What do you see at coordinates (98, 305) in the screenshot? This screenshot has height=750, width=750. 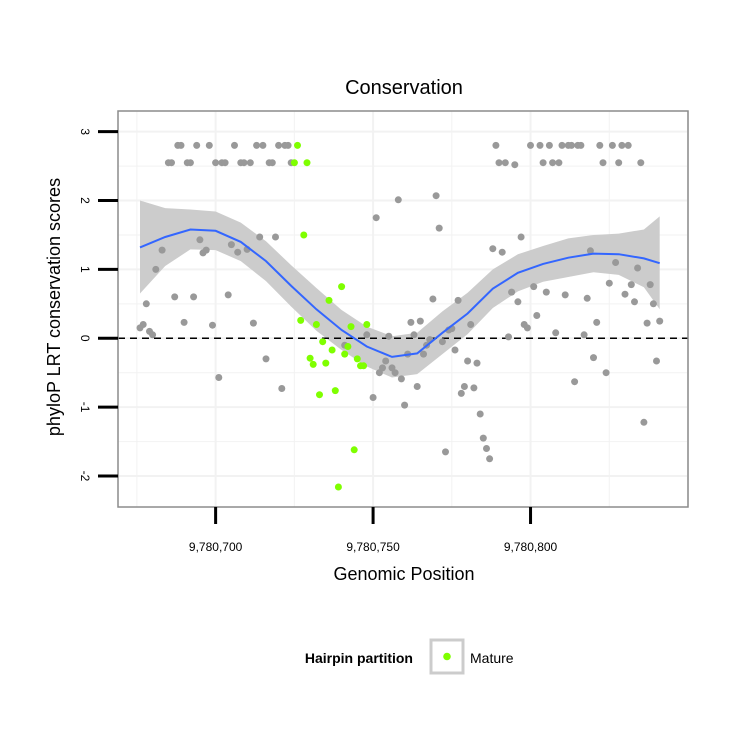 I see `y-axis: -2 -1 0 1 2 3` at bounding box center [98, 305].